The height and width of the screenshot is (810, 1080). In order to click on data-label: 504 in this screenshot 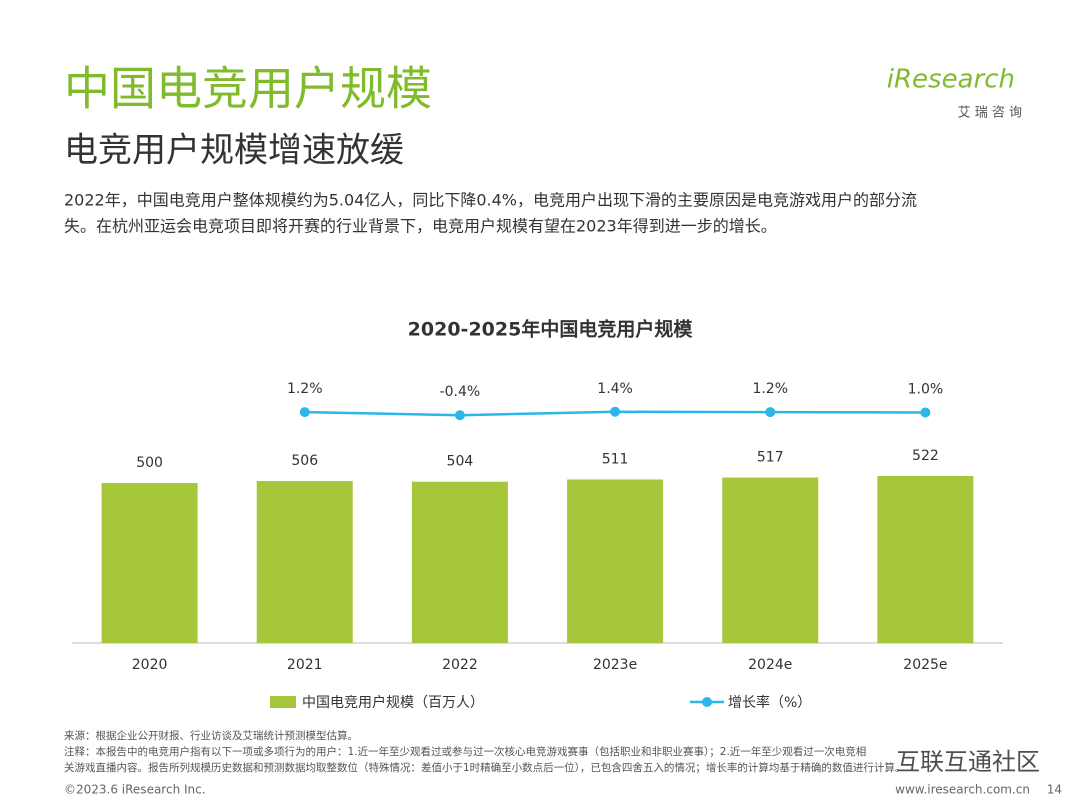, I will do `click(460, 462)`.